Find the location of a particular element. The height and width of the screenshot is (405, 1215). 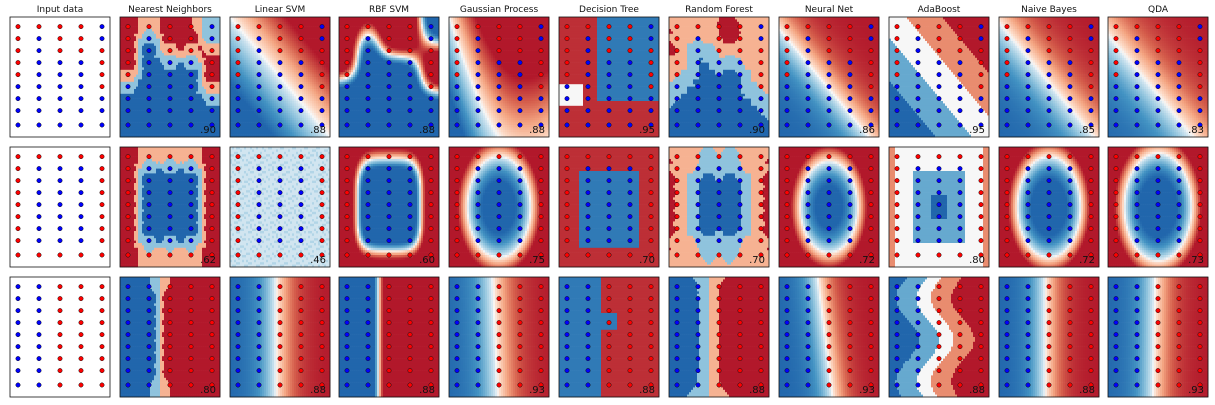

panel-r1-c9: .72 is located at coordinates (1049, 207).